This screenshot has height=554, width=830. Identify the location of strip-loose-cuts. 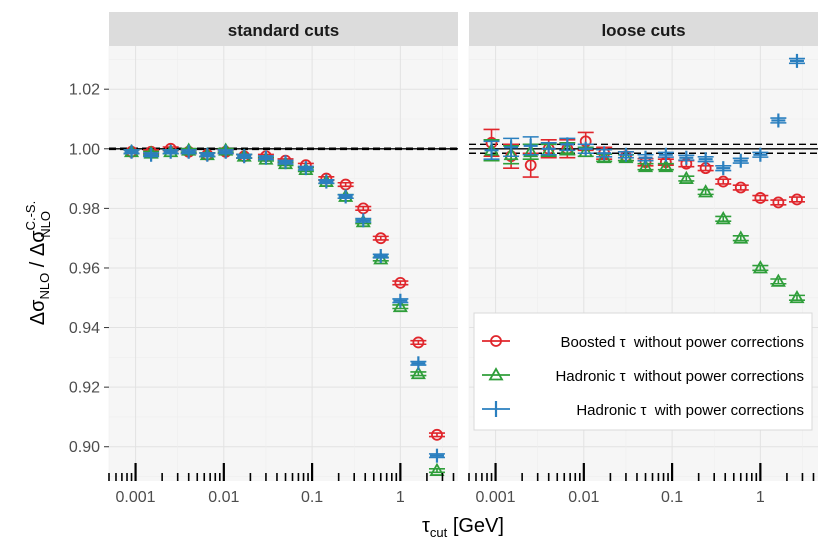
(643, 29).